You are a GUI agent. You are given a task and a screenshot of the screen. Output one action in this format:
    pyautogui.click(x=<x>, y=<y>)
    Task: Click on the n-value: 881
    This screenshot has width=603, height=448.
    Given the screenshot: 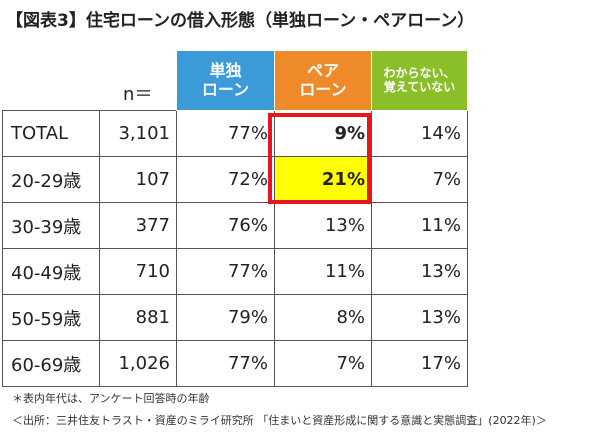 What is the action you would take?
    pyautogui.click(x=138, y=317)
    